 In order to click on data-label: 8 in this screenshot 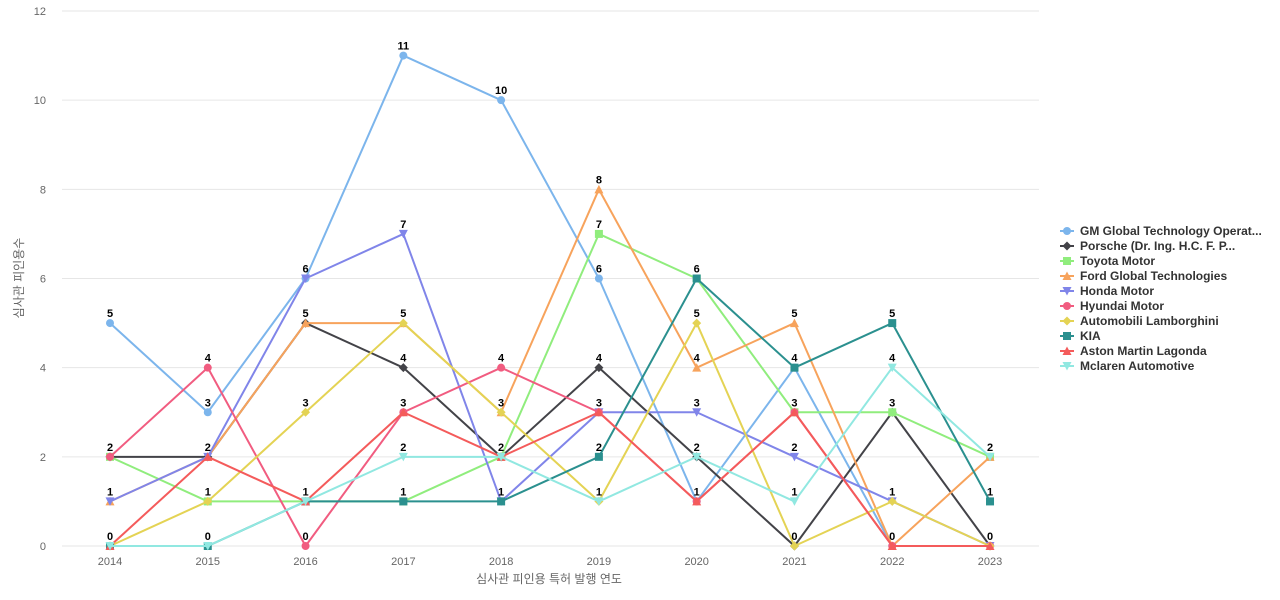, I will do `click(599, 180)`.